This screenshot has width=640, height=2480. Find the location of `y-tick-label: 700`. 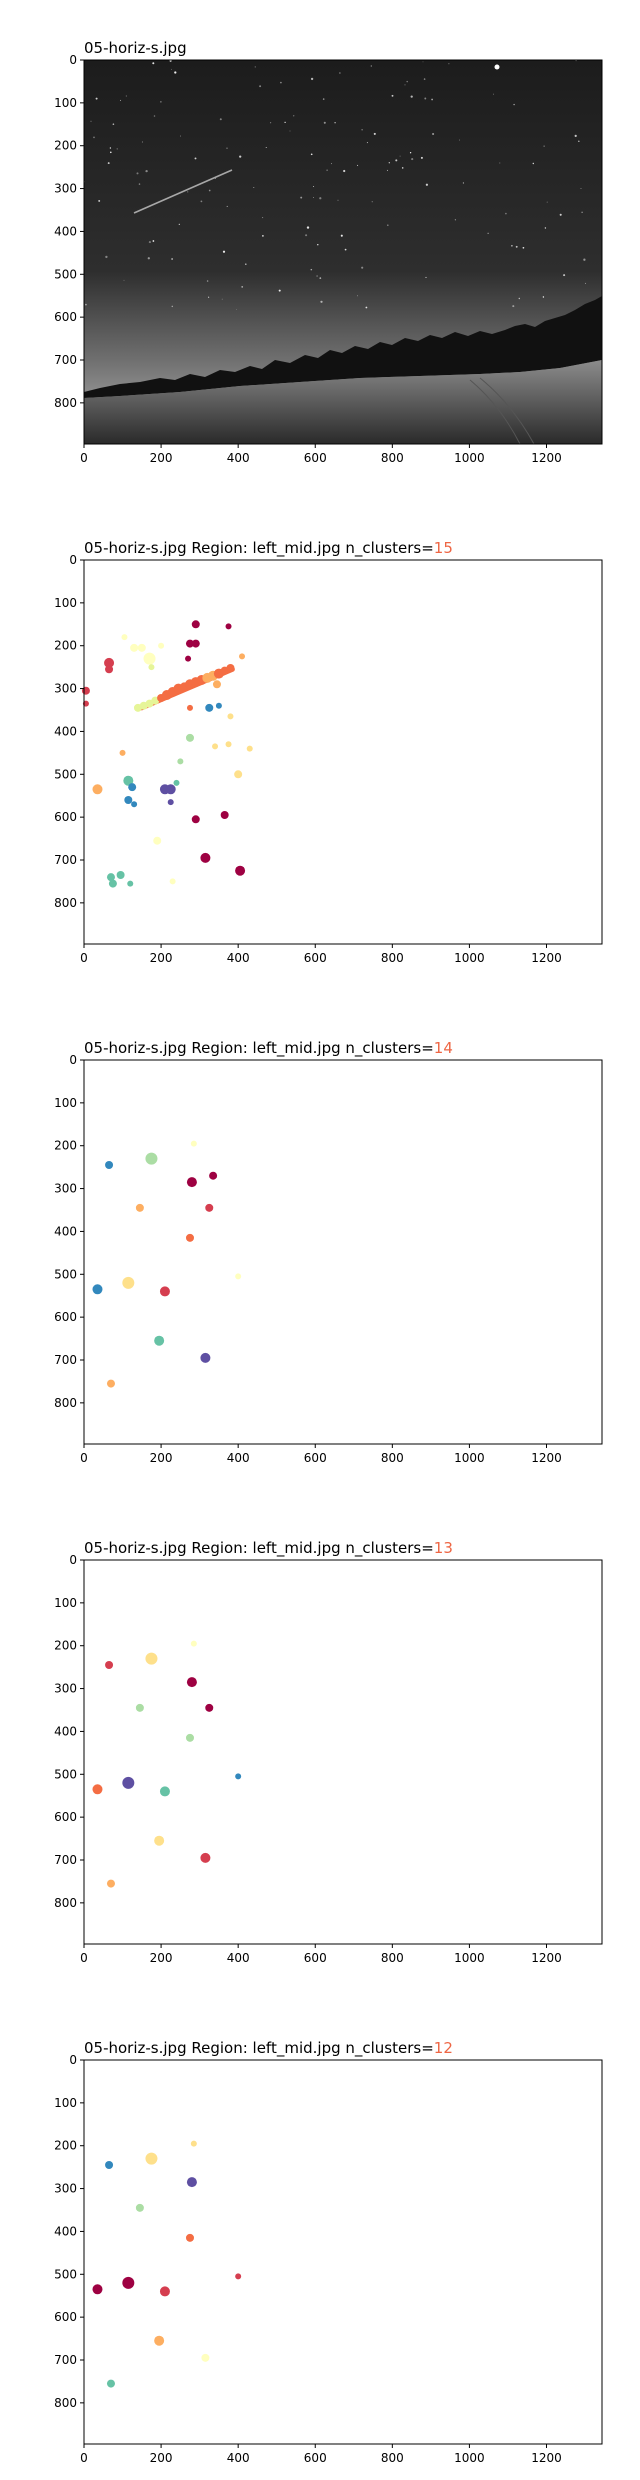

y-tick-label: 700 is located at coordinates (65, 1360).